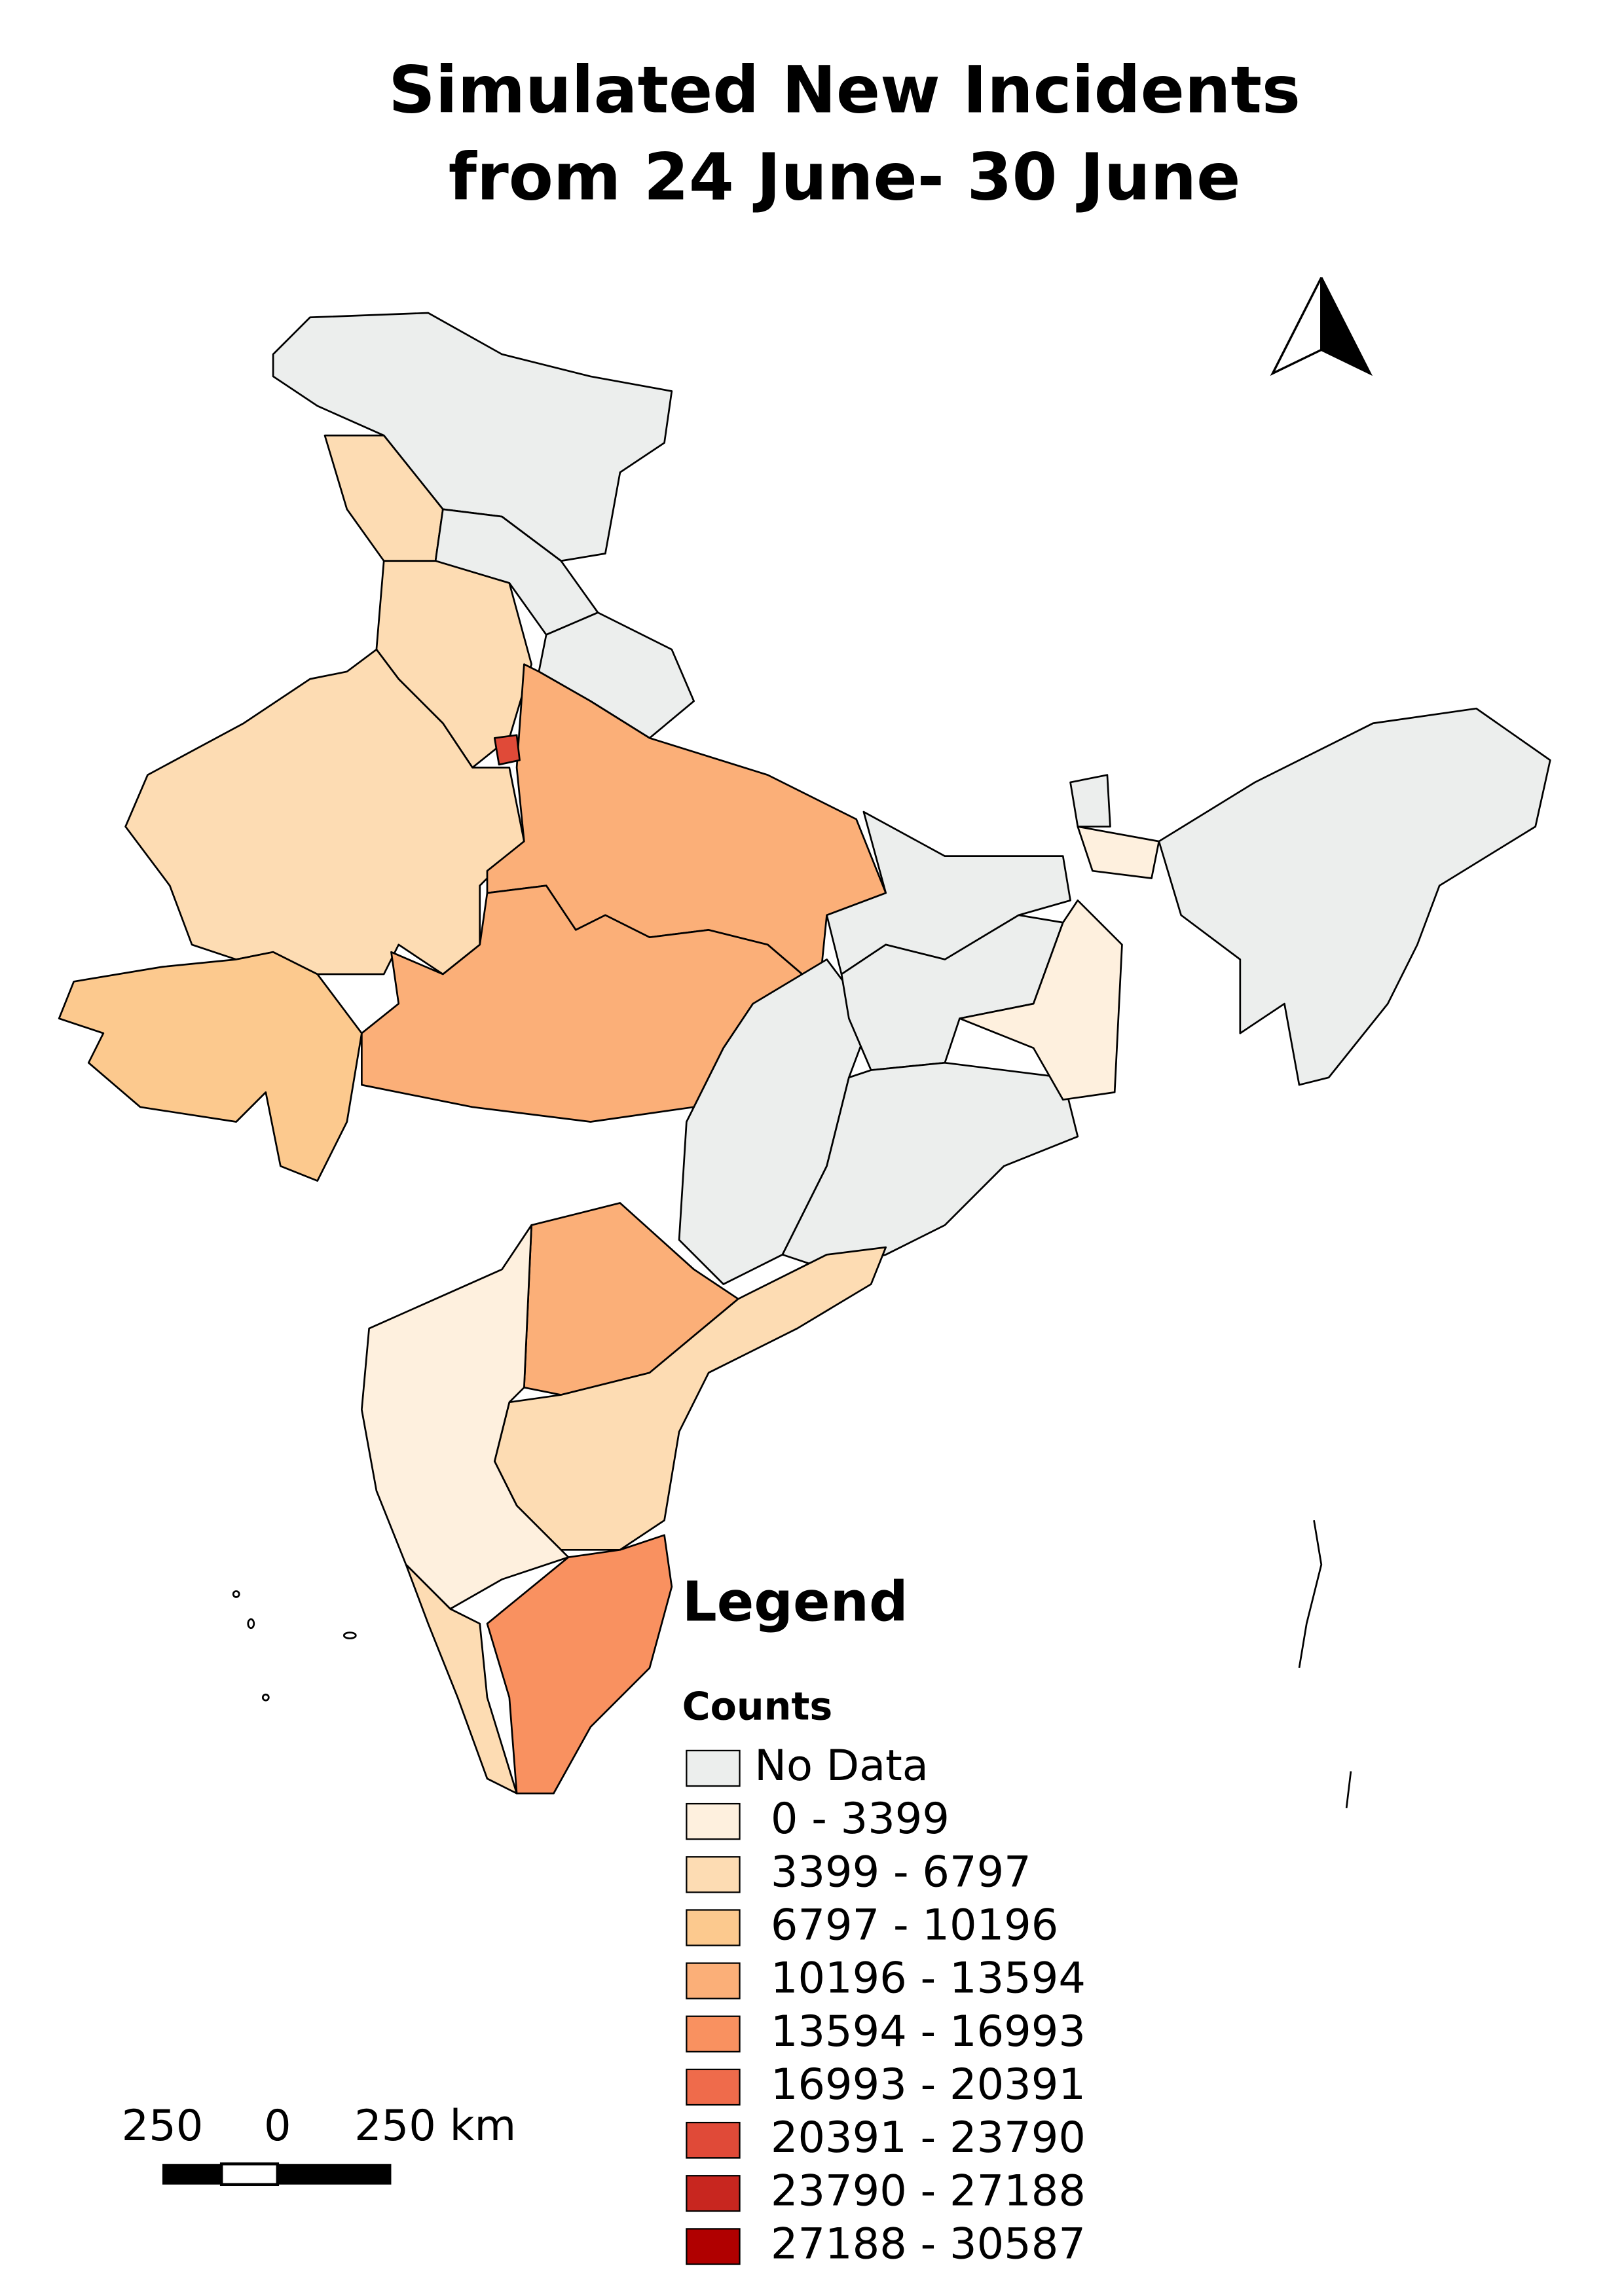 The height and width of the screenshot is (2296, 1624). Describe the element at coordinates (792, 1664) in the screenshot. I see `islands` at that location.